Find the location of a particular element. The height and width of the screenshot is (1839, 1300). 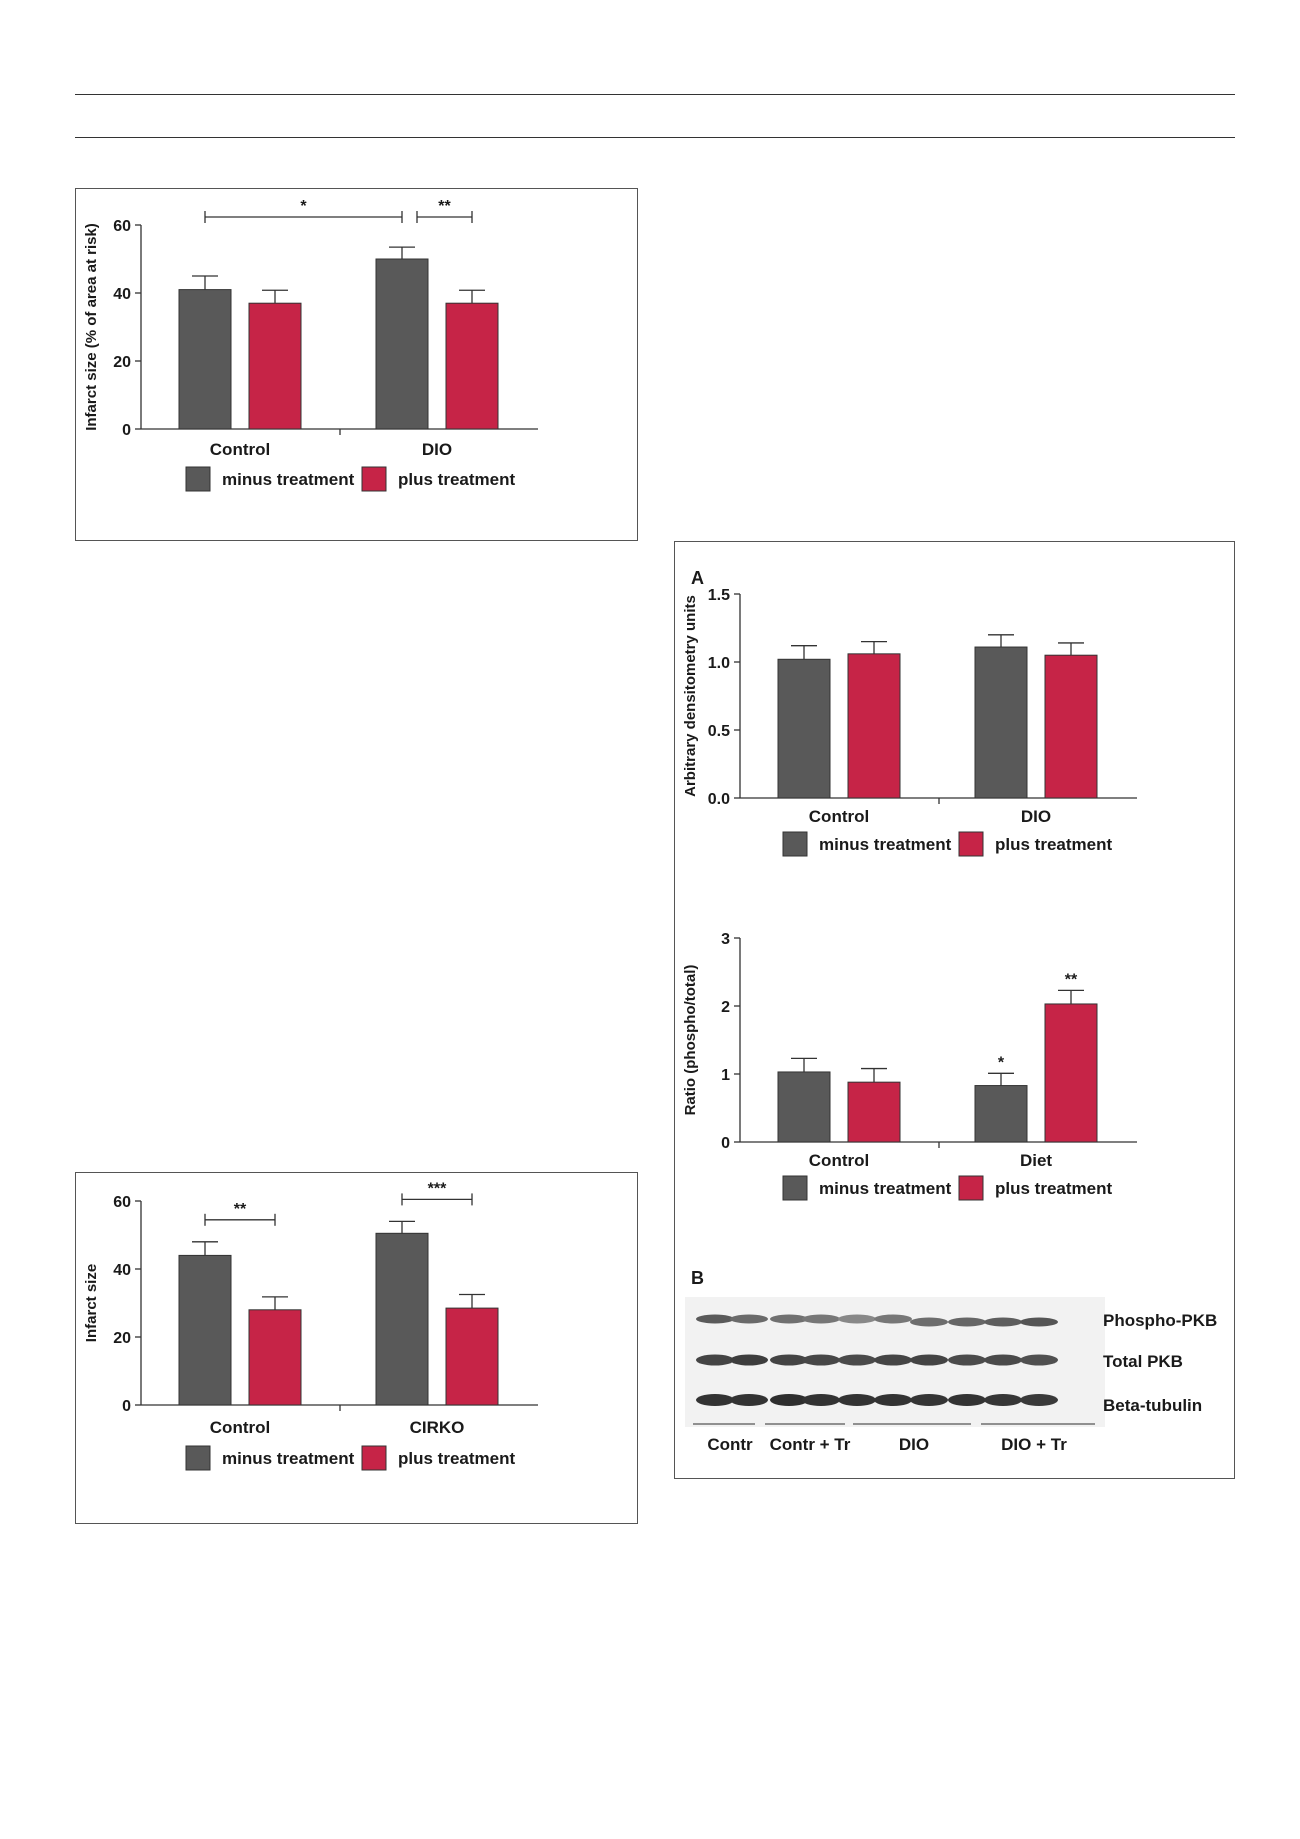

y-axis-label: Arbitrary densitometry units is located at coordinates (690, 696).